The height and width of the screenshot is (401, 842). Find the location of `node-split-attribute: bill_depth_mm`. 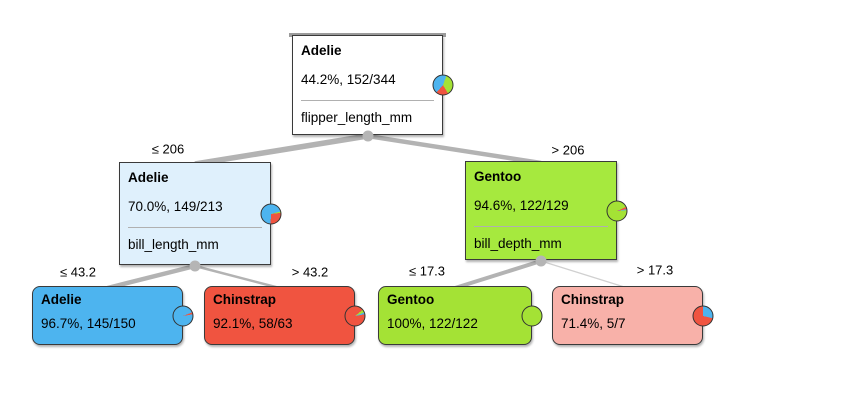

node-split-attribute: bill_depth_mm is located at coordinates (518, 243).